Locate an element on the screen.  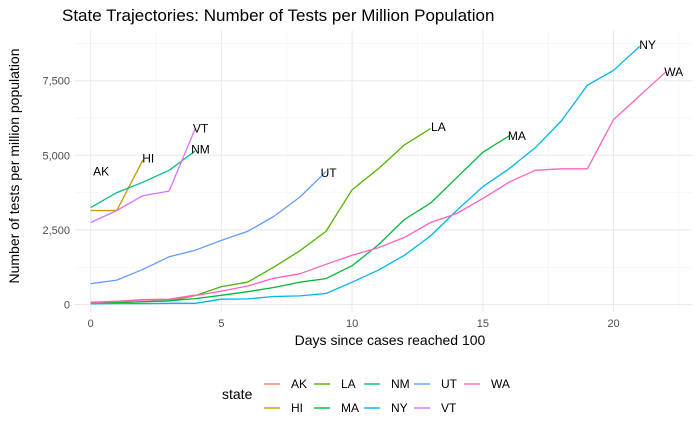
series-line-ut is located at coordinates (208, 228).